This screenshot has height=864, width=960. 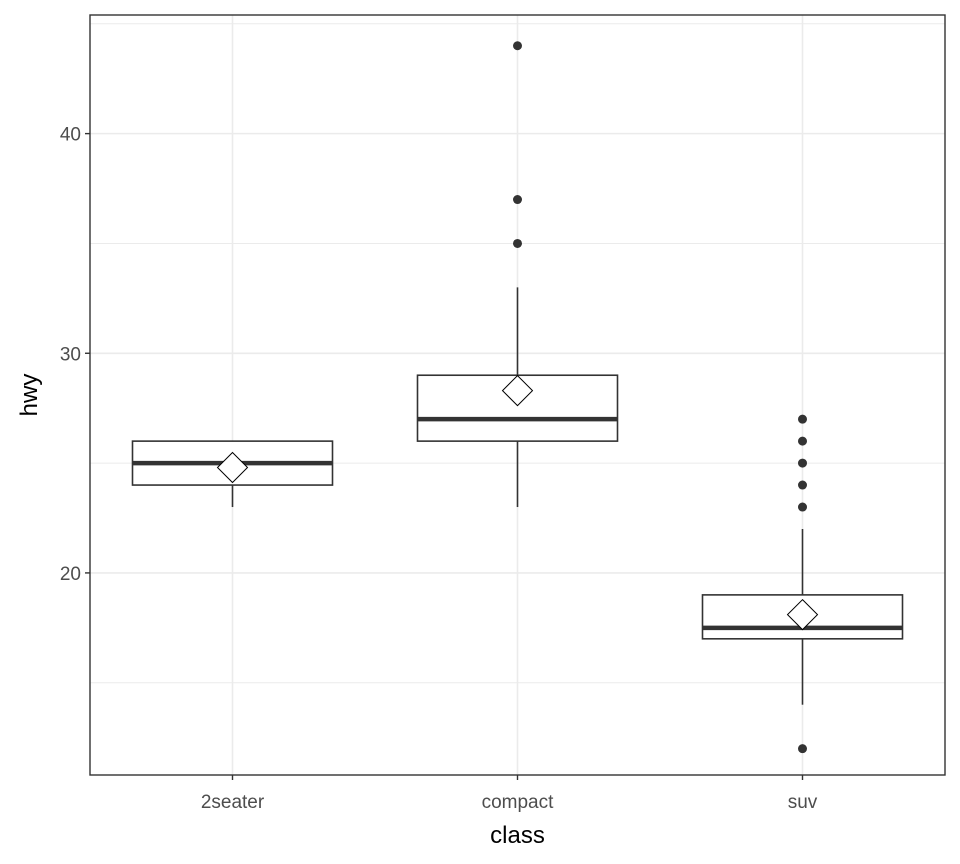 What do you see at coordinates (70, 574) in the screenshot?
I see `y-tick-label: 20` at bounding box center [70, 574].